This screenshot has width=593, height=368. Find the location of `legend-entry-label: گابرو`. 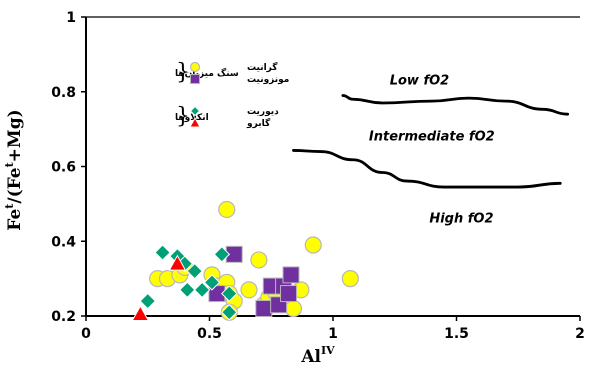

legend-entry-label: گابرو is located at coordinates (258, 123).